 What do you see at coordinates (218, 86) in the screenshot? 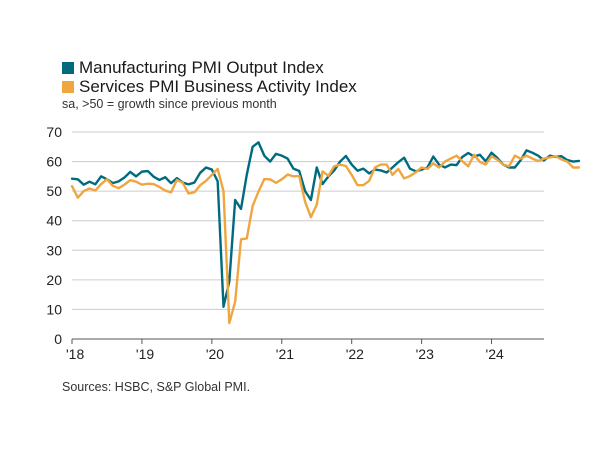
I see `legend-label-services: Services PMI Business Activity Index` at bounding box center [218, 86].